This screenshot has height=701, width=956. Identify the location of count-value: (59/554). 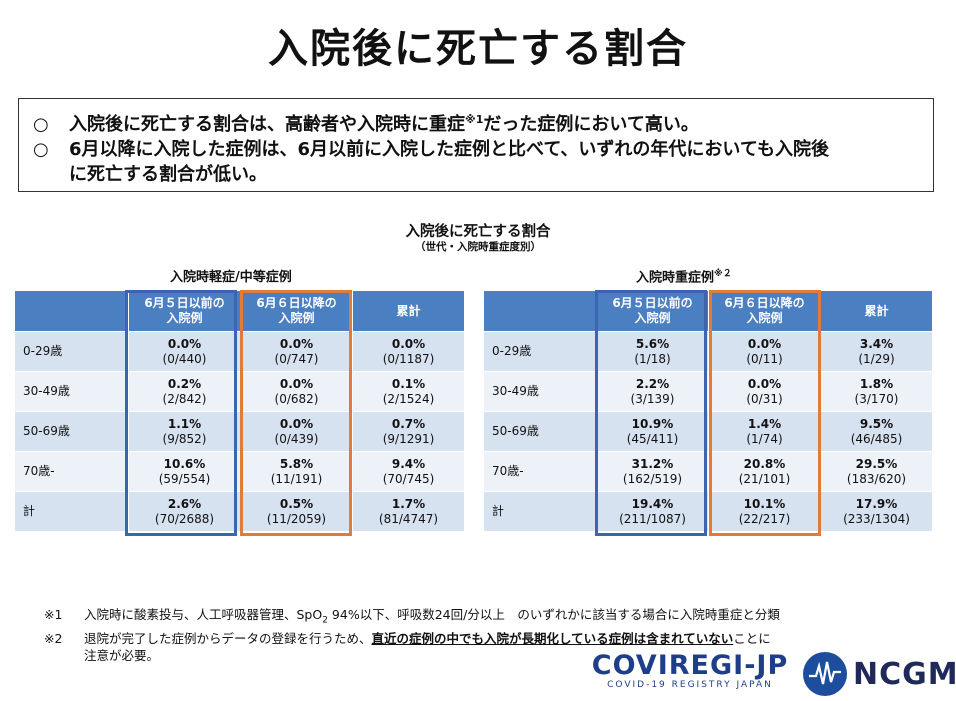
(184, 478).